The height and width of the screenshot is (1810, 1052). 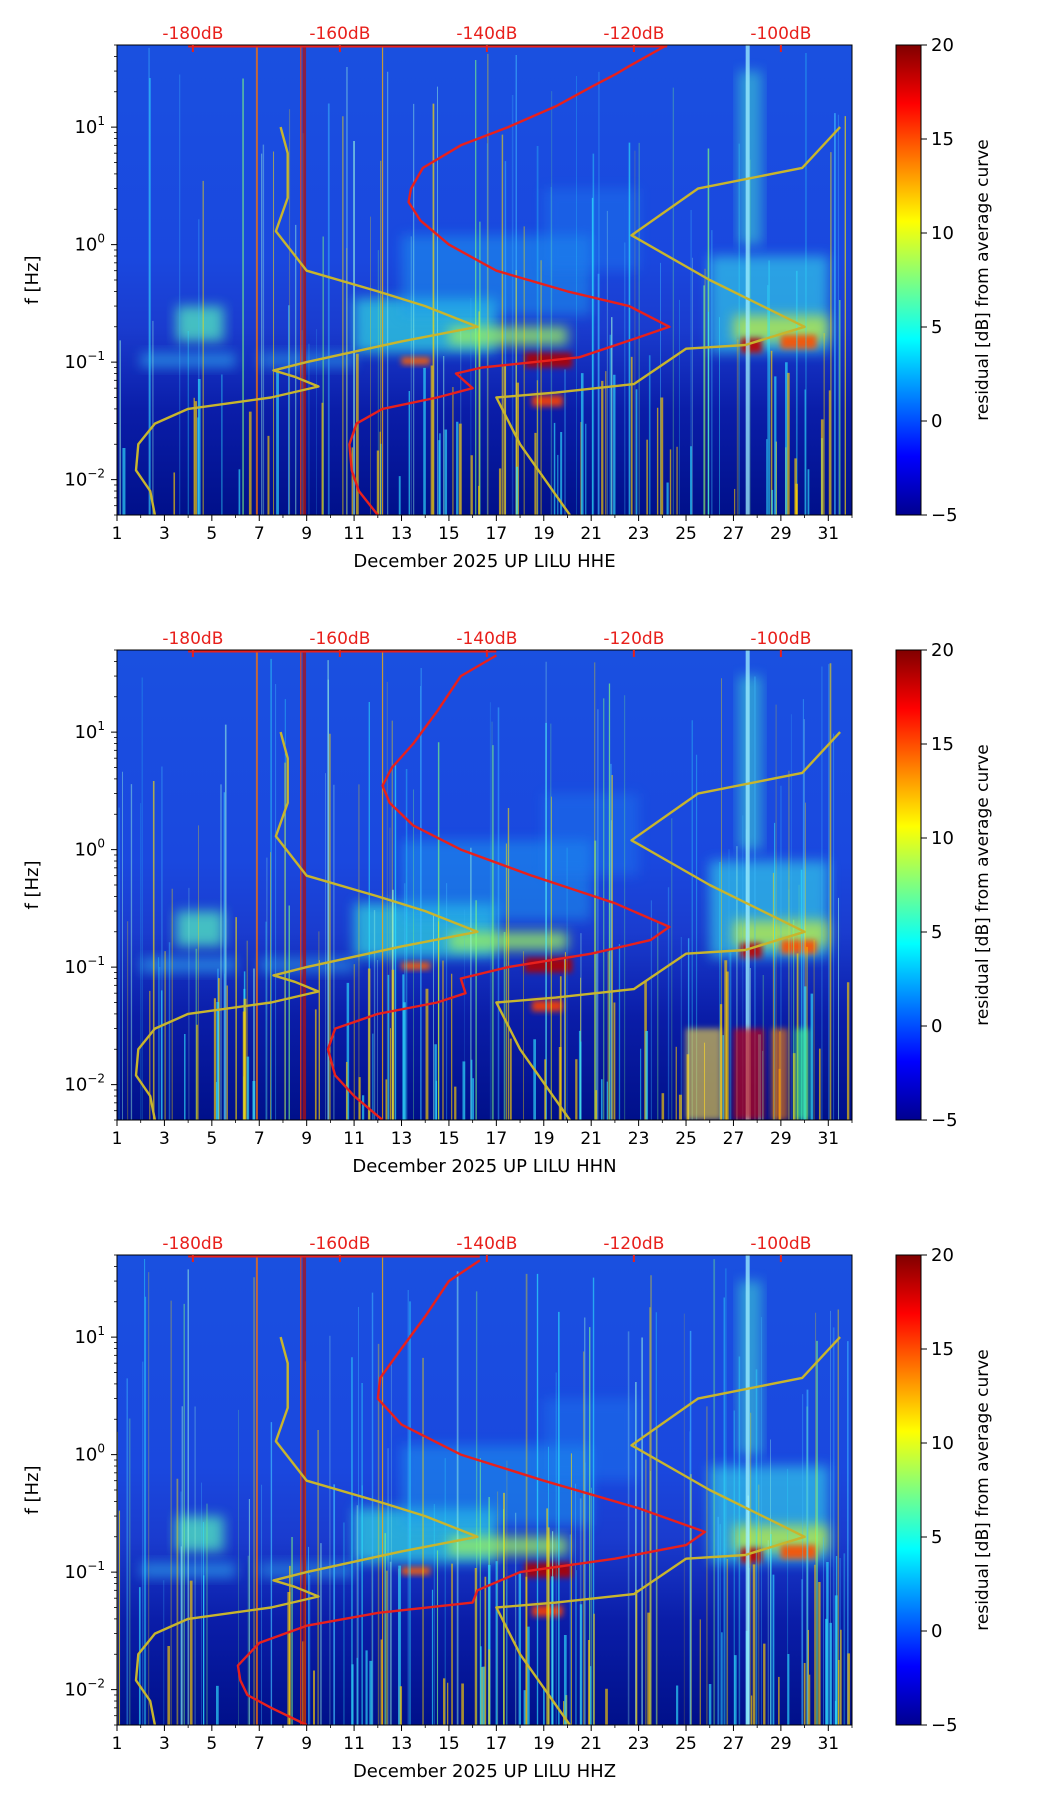 I want to click on db-tick-label: -160dB, so click(x=339, y=34).